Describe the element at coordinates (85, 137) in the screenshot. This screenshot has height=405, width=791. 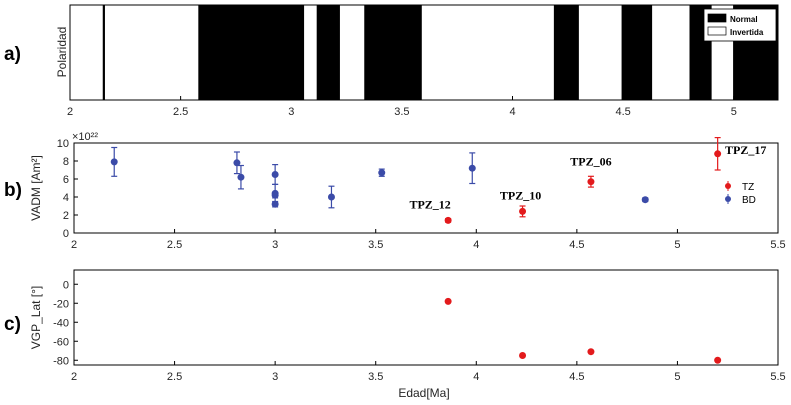
I see `y-multiplier: ×10²²` at that location.